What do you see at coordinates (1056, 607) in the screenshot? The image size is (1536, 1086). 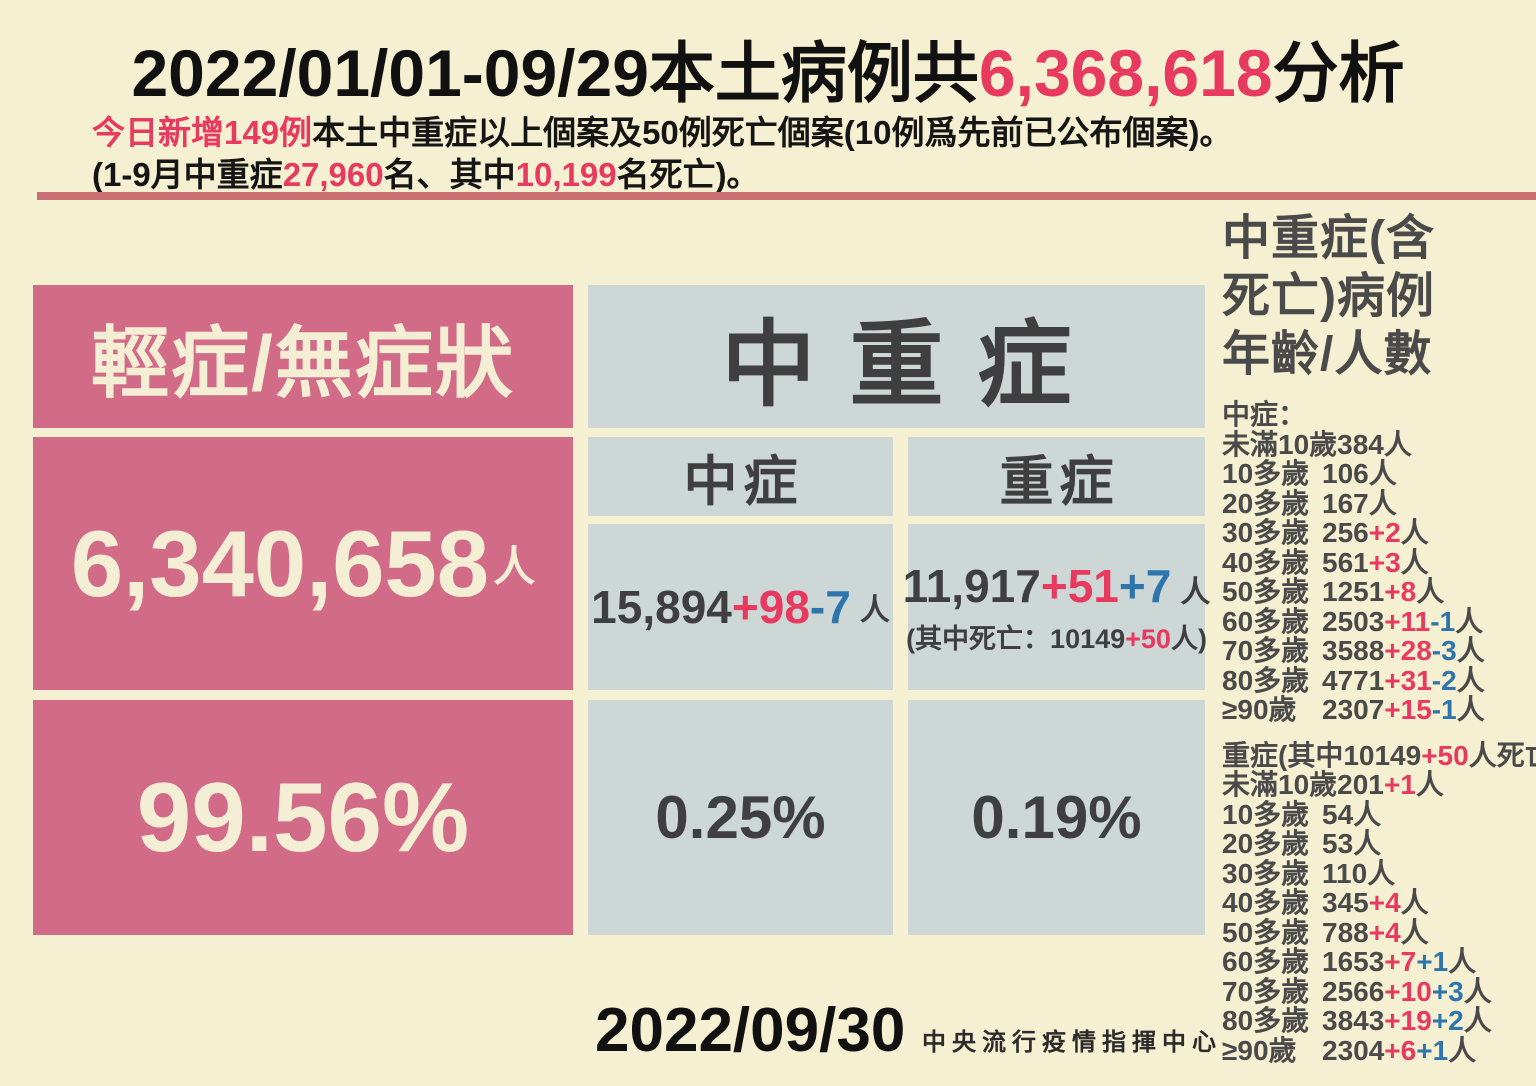 I see `severe-case-count: 11,917+51+7 人 (其中死亡：10149+50人)` at bounding box center [1056, 607].